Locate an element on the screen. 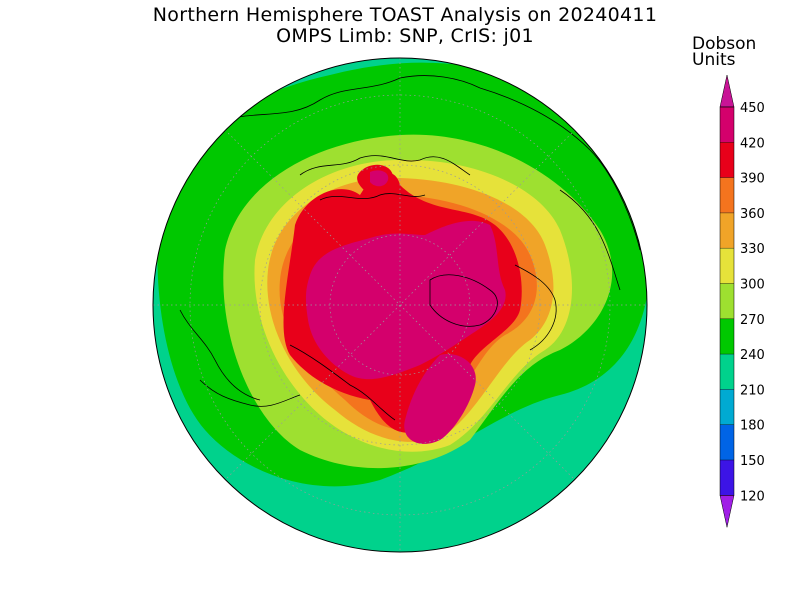 The width and height of the screenshot is (800, 600). map-subtitle: OMPS Limb: SNP, CrIS: j01 is located at coordinates (405, 36).